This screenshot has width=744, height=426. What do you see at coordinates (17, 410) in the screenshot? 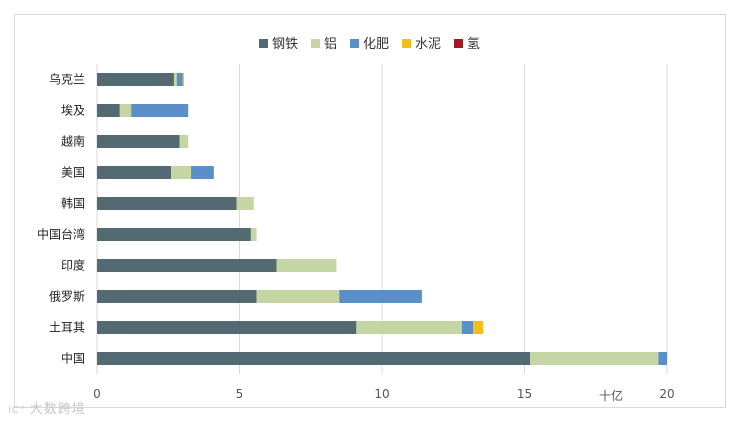
I see `watermark-logo-icon: iC°` at bounding box center [17, 410].